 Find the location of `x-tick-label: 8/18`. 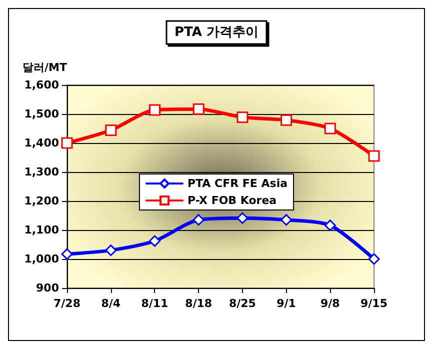

x-tick-label: 8/18 is located at coordinates (198, 303).